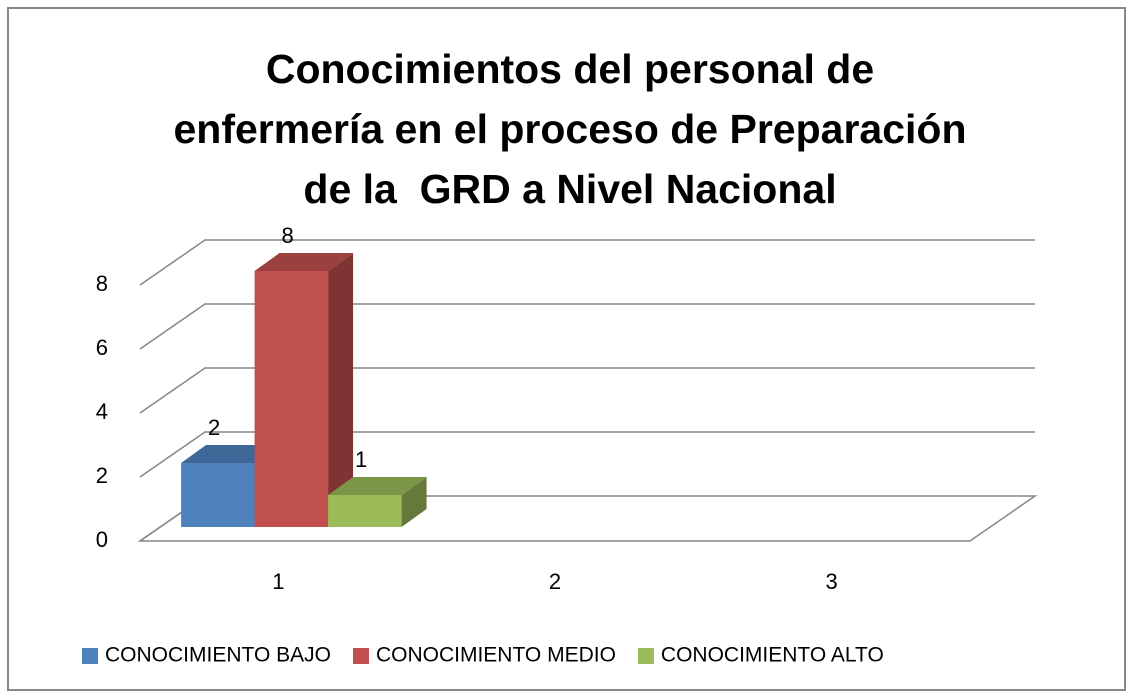  What do you see at coordinates (569, 189) in the screenshot?
I see `chart-title: de la GRD a Nivel Nacional` at bounding box center [569, 189].